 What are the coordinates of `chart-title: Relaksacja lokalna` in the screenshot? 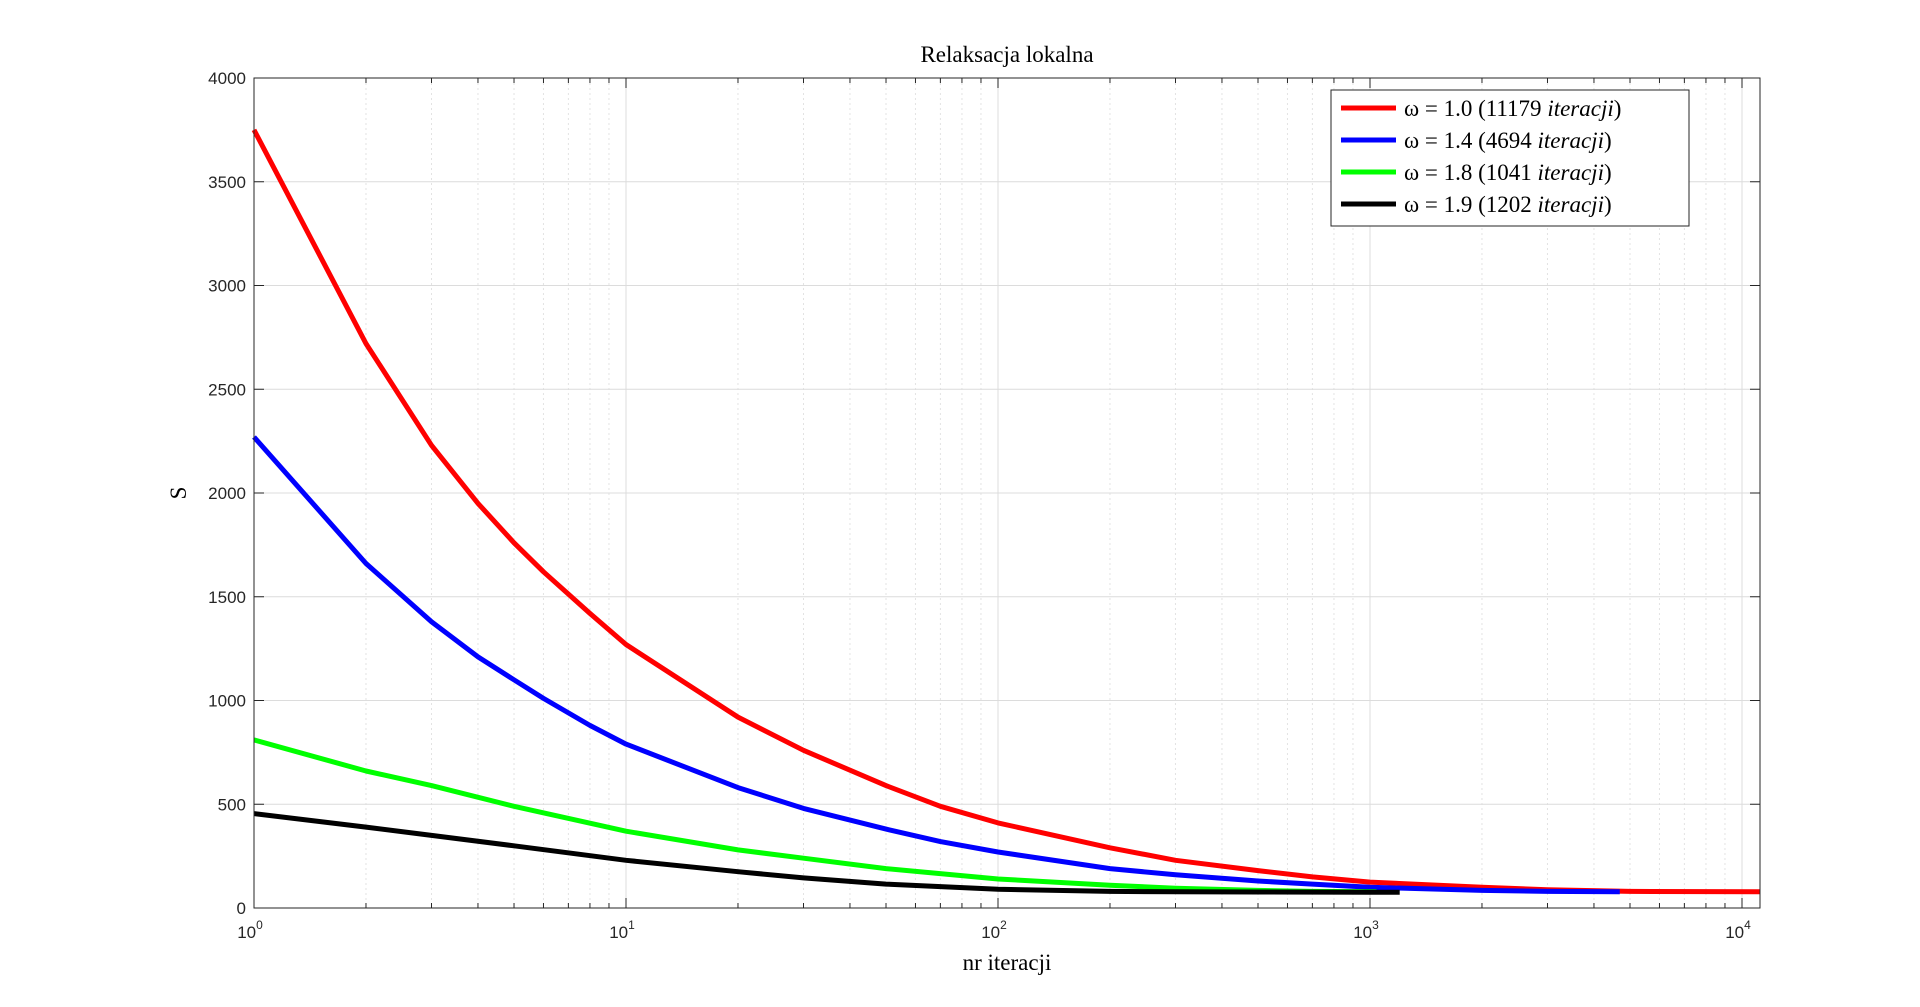 It's located at (1006, 54).